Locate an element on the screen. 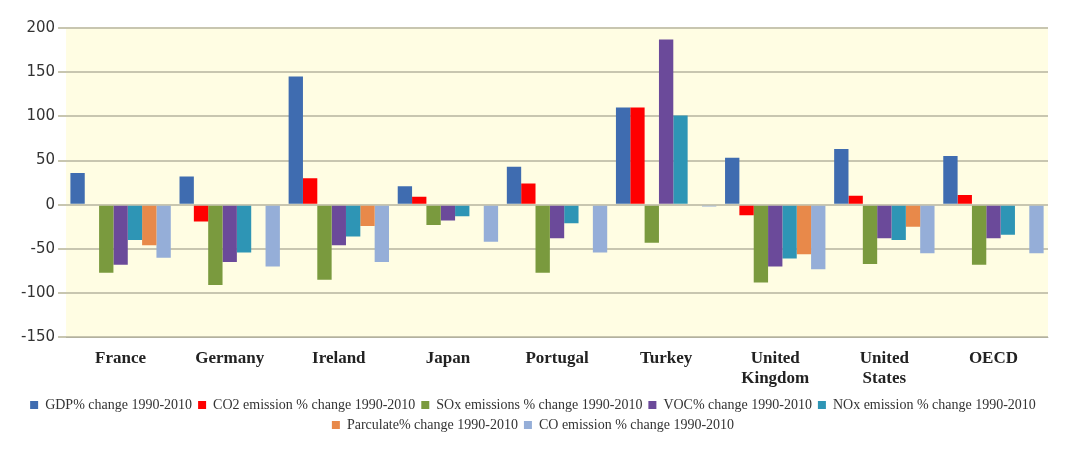  y-tick-label: -50 is located at coordinates (43, 247).